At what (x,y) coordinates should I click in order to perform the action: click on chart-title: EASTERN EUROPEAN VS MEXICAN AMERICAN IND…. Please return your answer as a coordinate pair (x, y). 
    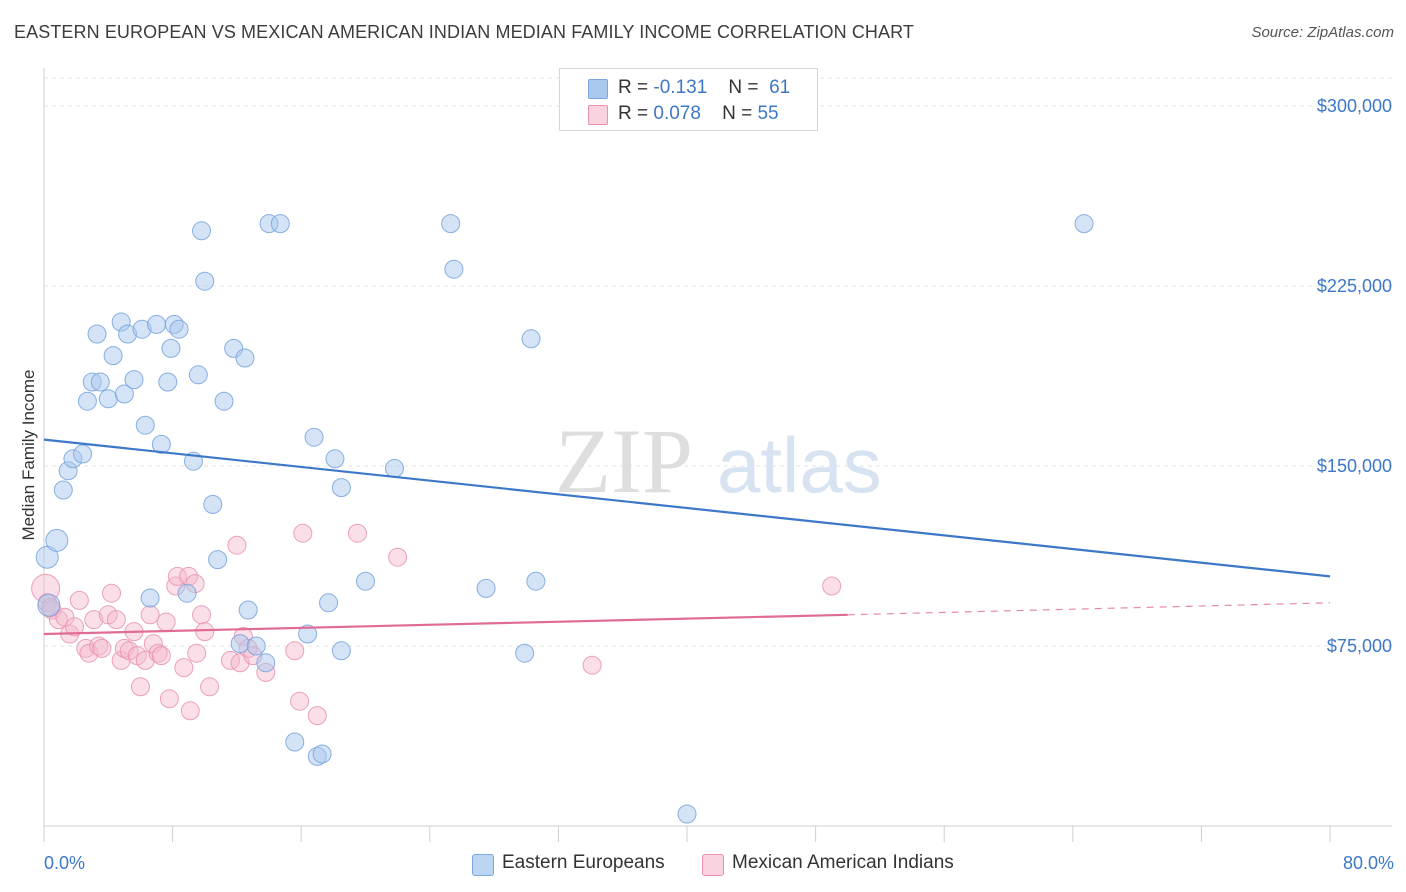
    Looking at the image, I should click on (464, 32).